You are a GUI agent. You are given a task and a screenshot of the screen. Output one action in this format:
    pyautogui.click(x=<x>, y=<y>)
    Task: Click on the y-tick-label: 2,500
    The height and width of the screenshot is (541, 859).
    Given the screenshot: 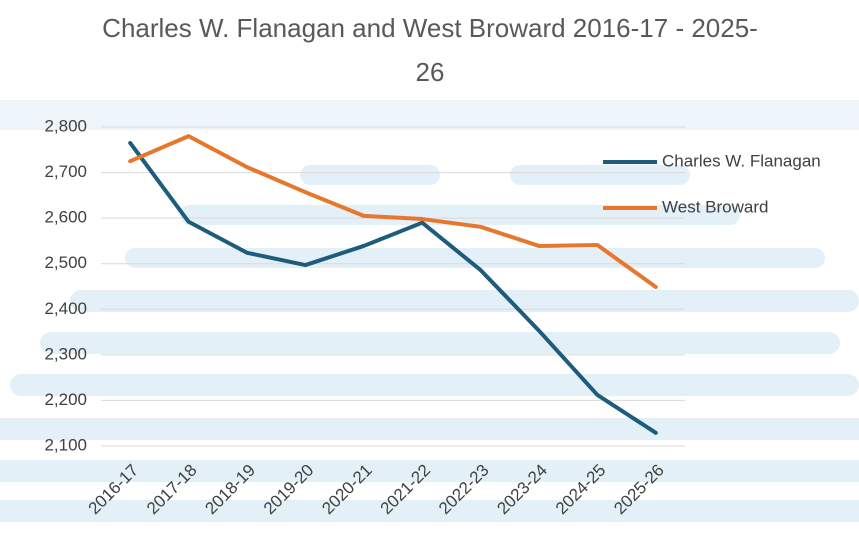 What is the action you would take?
    pyautogui.click(x=65, y=262)
    